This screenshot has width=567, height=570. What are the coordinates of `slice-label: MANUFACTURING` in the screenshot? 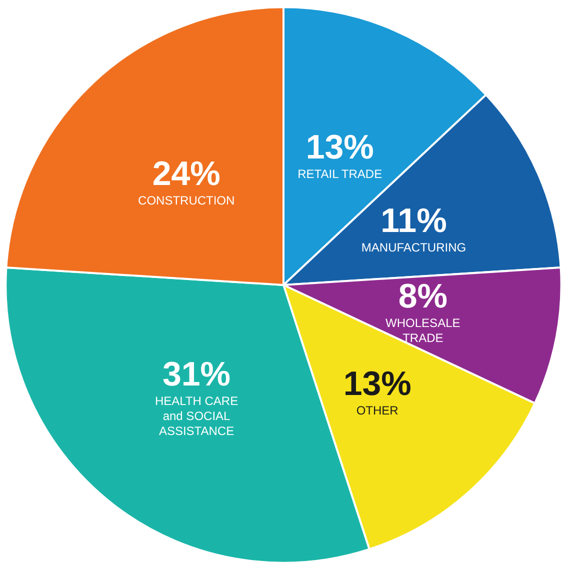 It's located at (413, 247).